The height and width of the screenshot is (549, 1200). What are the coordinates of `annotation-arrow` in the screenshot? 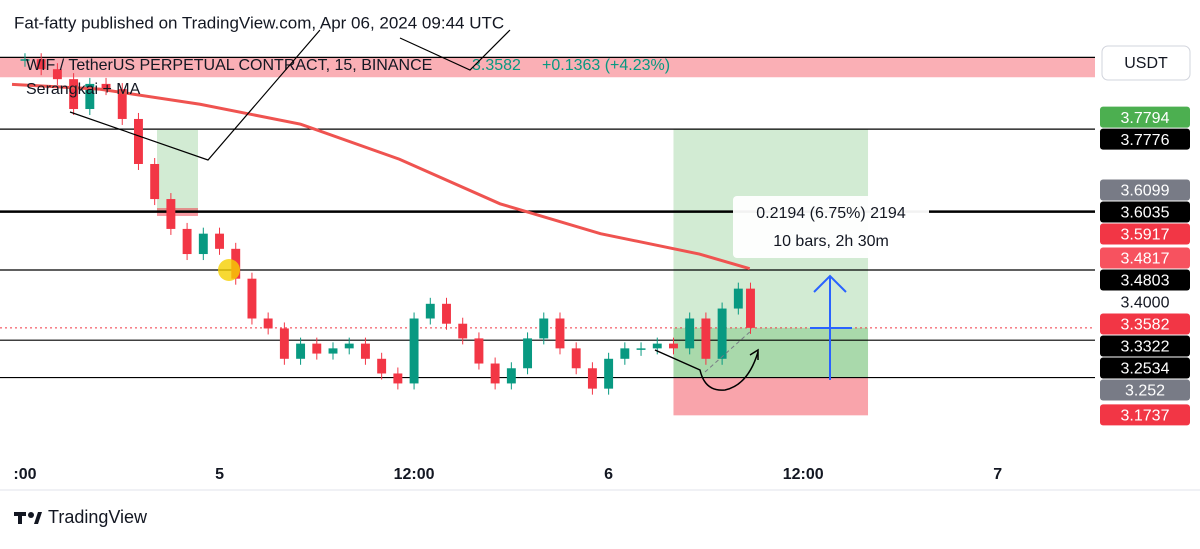 It's located at (754, 354).